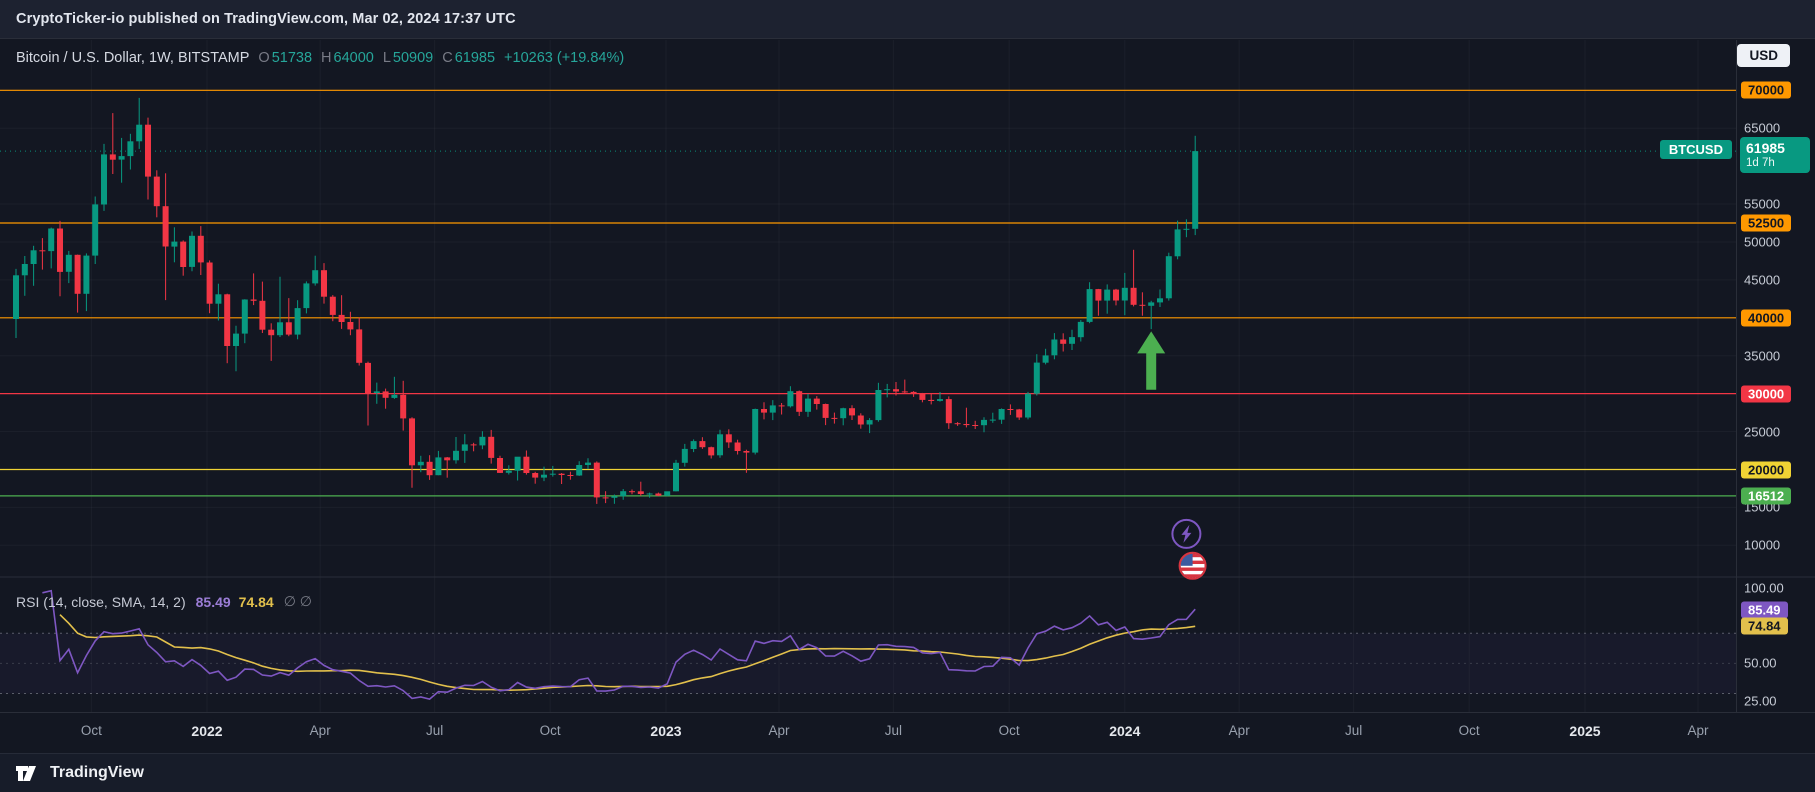  What do you see at coordinates (1760, 163) in the screenshot?
I see `bar-countdown: 1d 7h` at bounding box center [1760, 163].